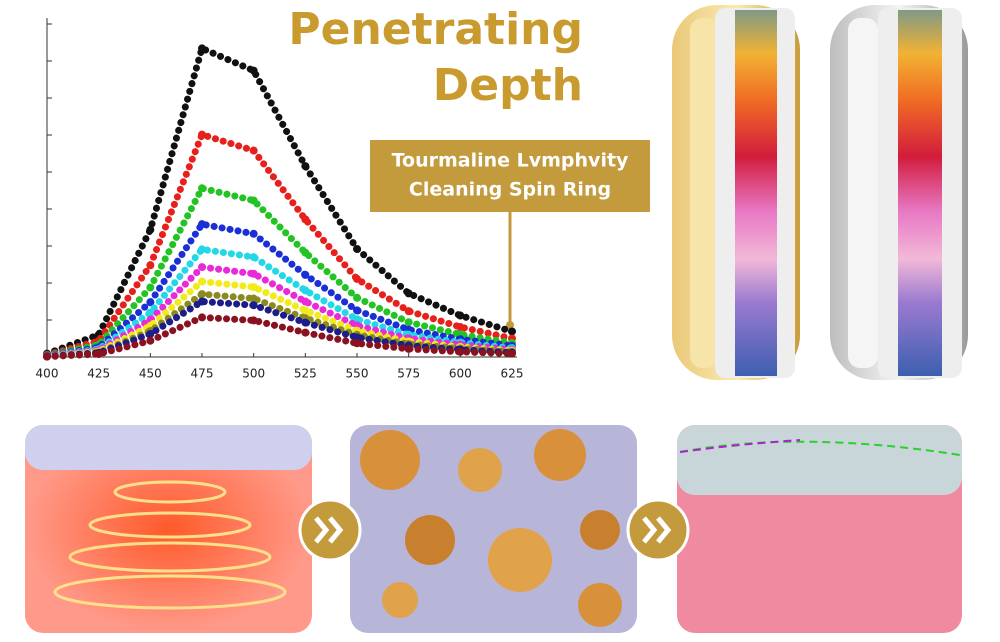  What do you see at coordinates (510, 161) in the screenshot?
I see `callout-text: Tourmaline Lvmphvity` at bounding box center [510, 161].